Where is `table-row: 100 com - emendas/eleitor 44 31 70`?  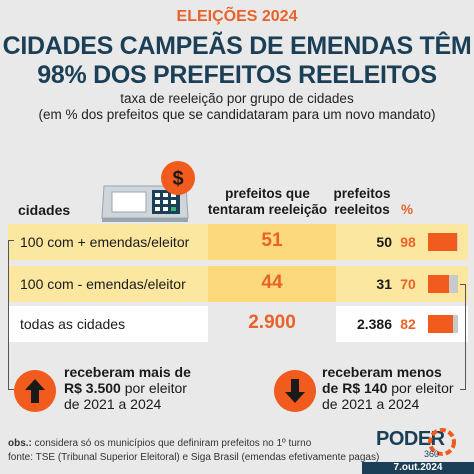 table-row: 100 com - emendas/eleitor 44 31 70 is located at coordinates (238, 284).